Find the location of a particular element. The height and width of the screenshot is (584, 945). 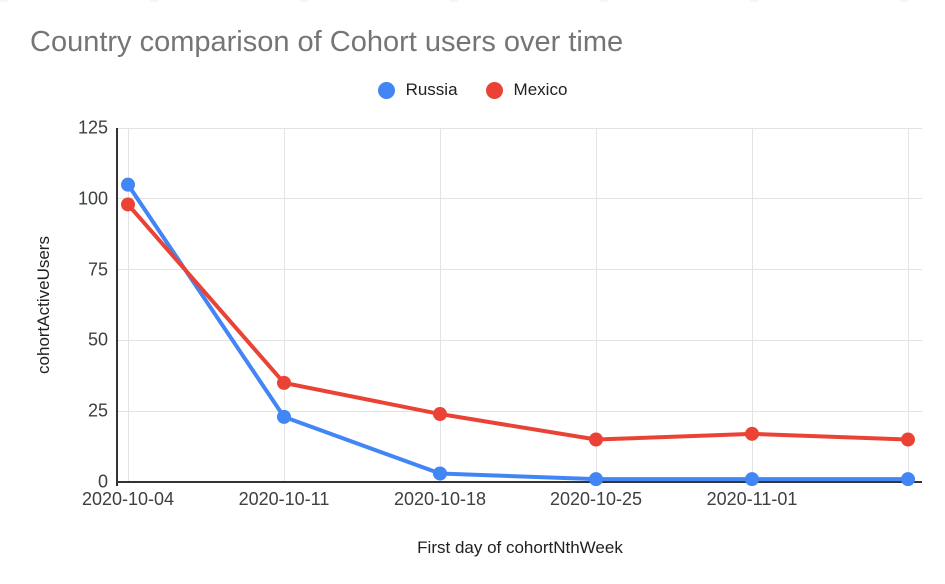

x-tick-2020-10-04: 2020-10-04 is located at coordinates (128, 499).